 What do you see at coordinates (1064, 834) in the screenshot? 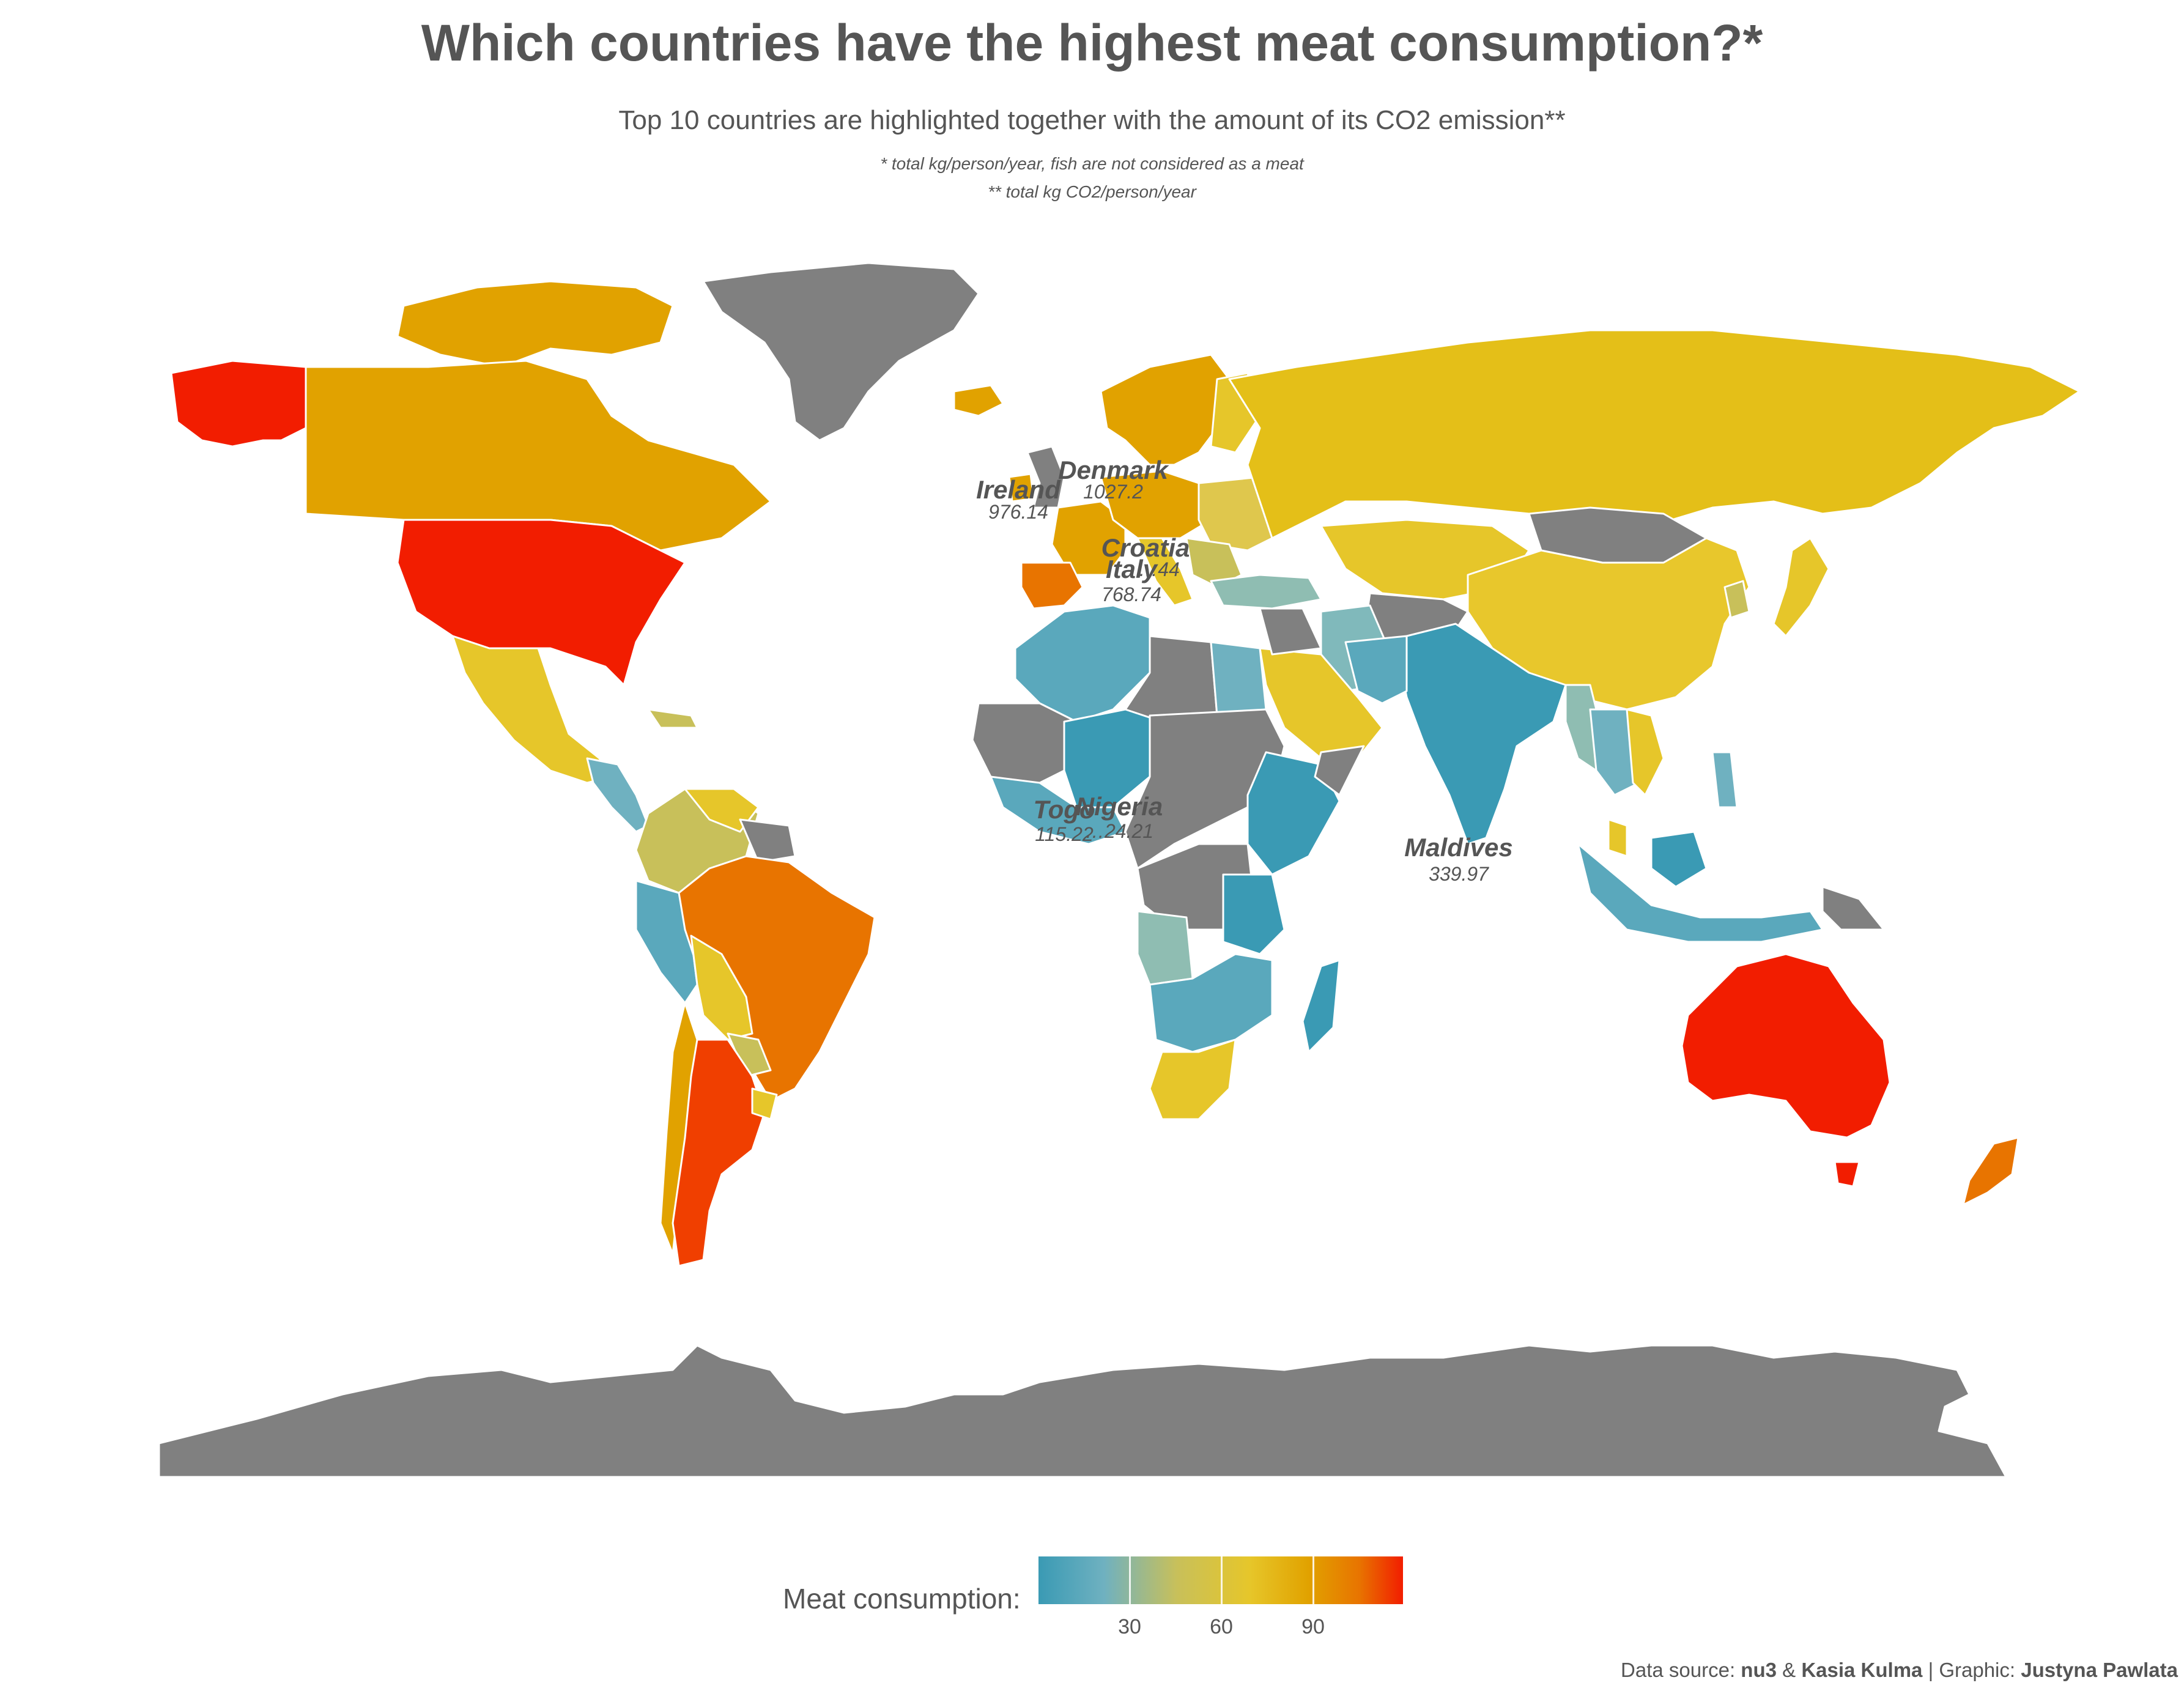
I see `label-value-togo: 115.22` at bounding box center [1064, 834].